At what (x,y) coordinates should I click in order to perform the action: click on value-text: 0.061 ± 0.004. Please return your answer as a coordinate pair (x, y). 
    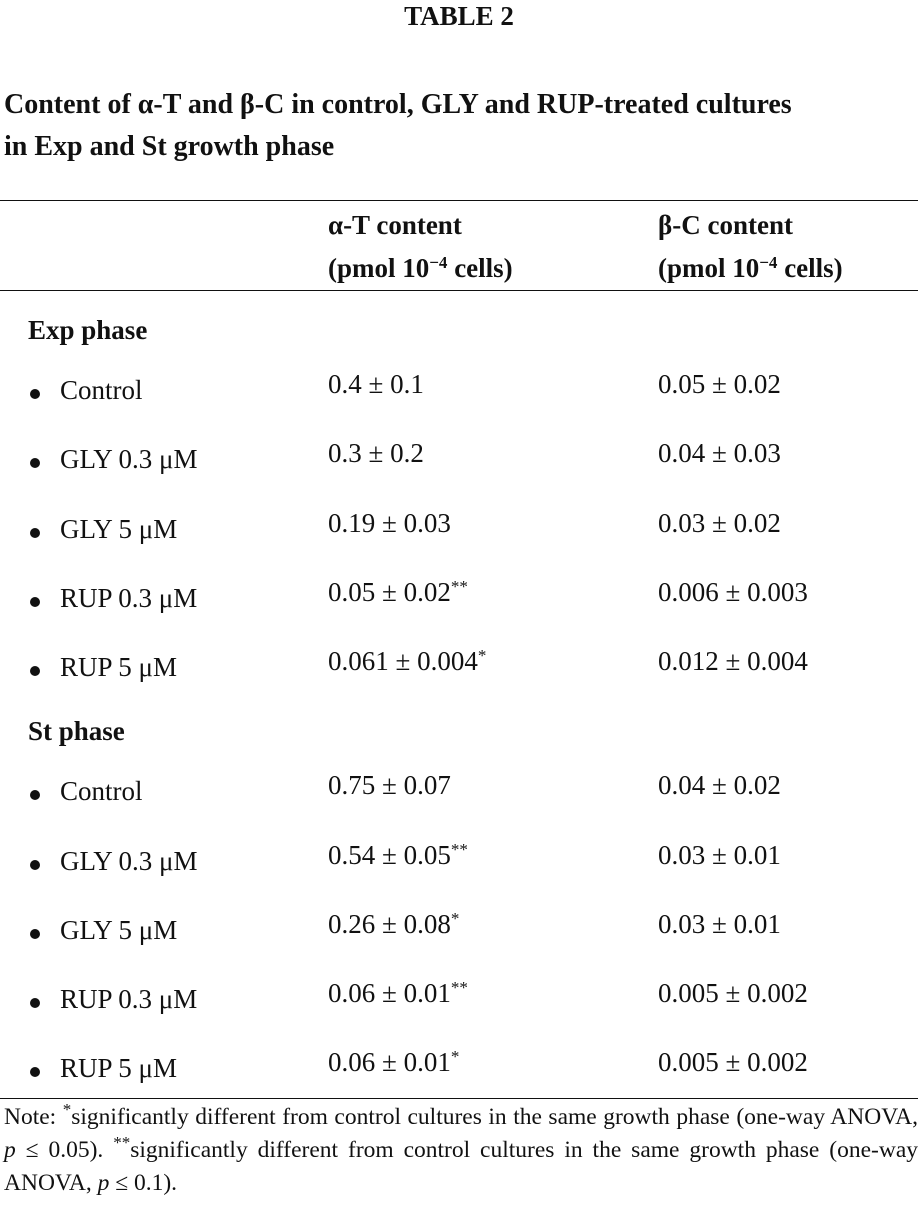
    Looking at the image, I should click on (403, 661).